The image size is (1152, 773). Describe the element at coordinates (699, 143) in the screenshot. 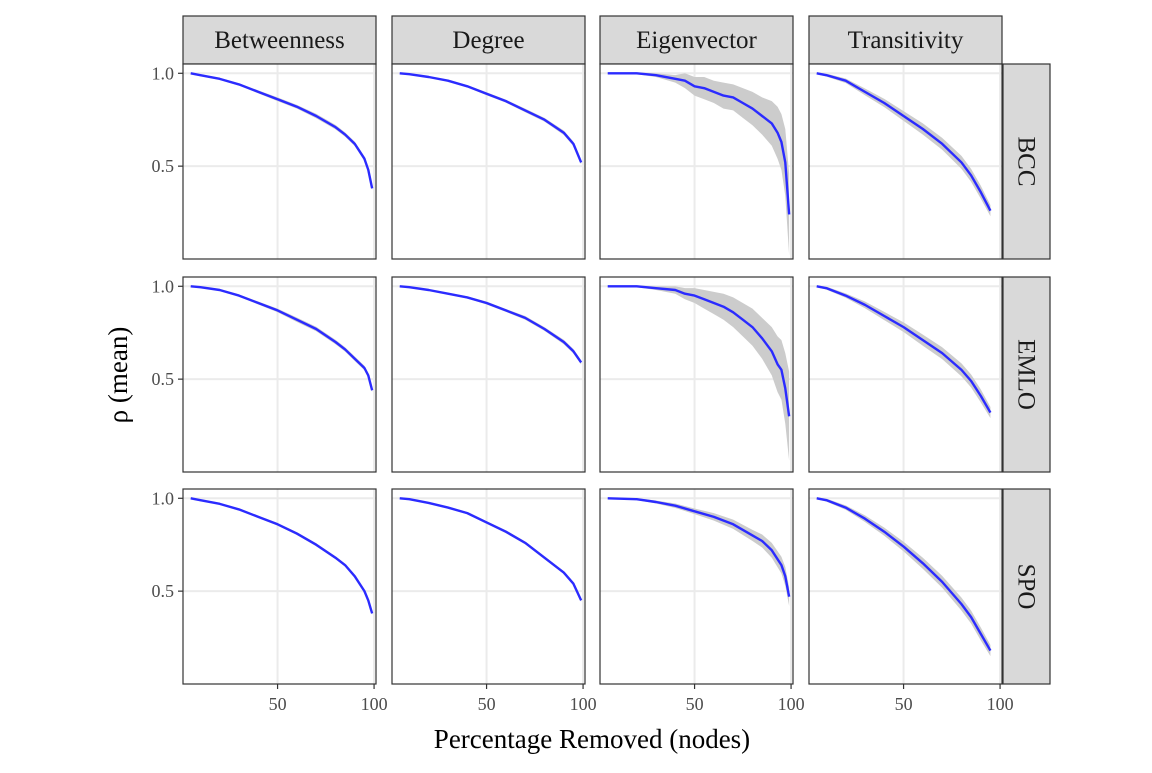

I see `panel-bcc-eigenvector-mean-line` at that location.